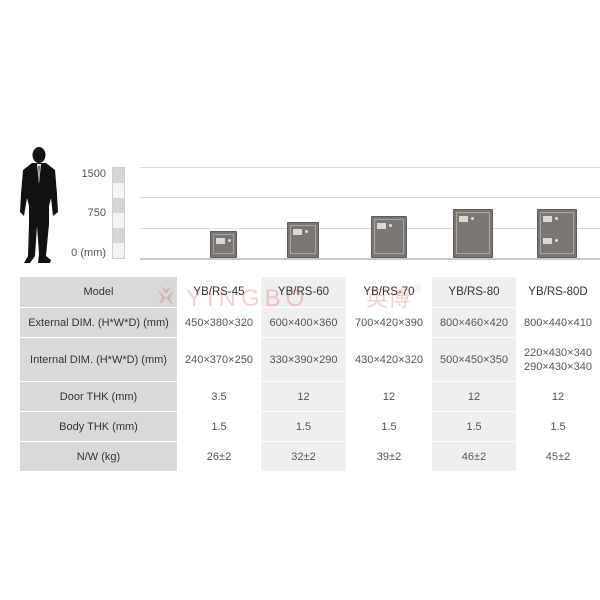 This screenshot has width=600, height=600. What do you see at coordinates (558, 292) in the screenshot?
I see `model-cell: YB/RS-80D` at bounding box center [558, 292].